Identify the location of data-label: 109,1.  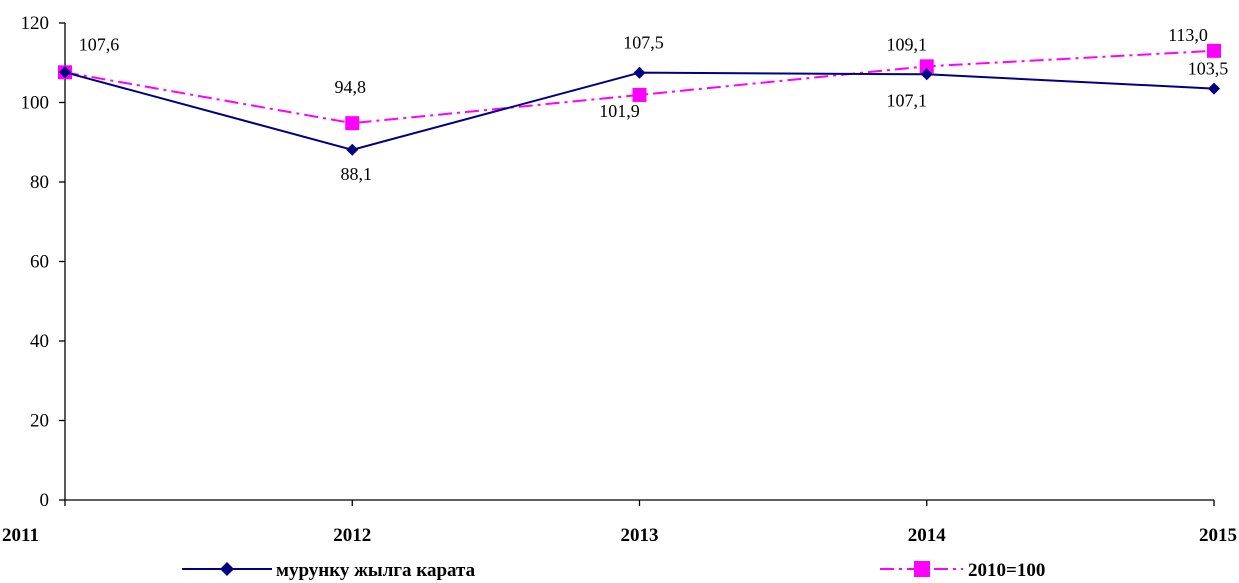
(907, 44).